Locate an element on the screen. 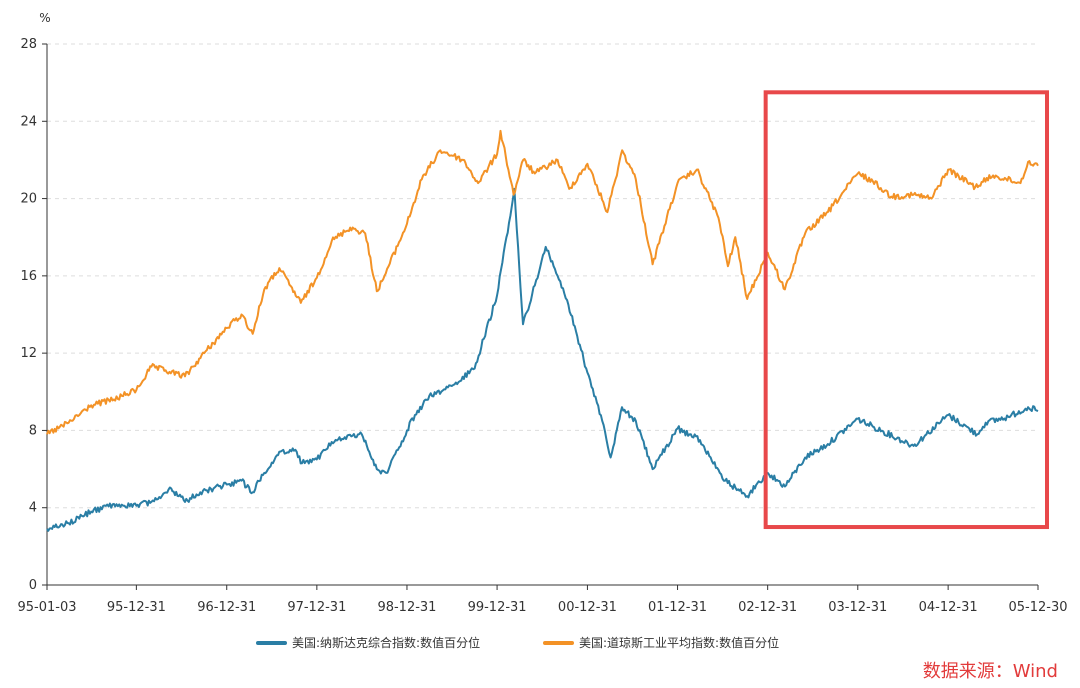  legend-label-2: 美国:道琼斯工业平均指数:数值百分位 is located at coordinates (679, 642).